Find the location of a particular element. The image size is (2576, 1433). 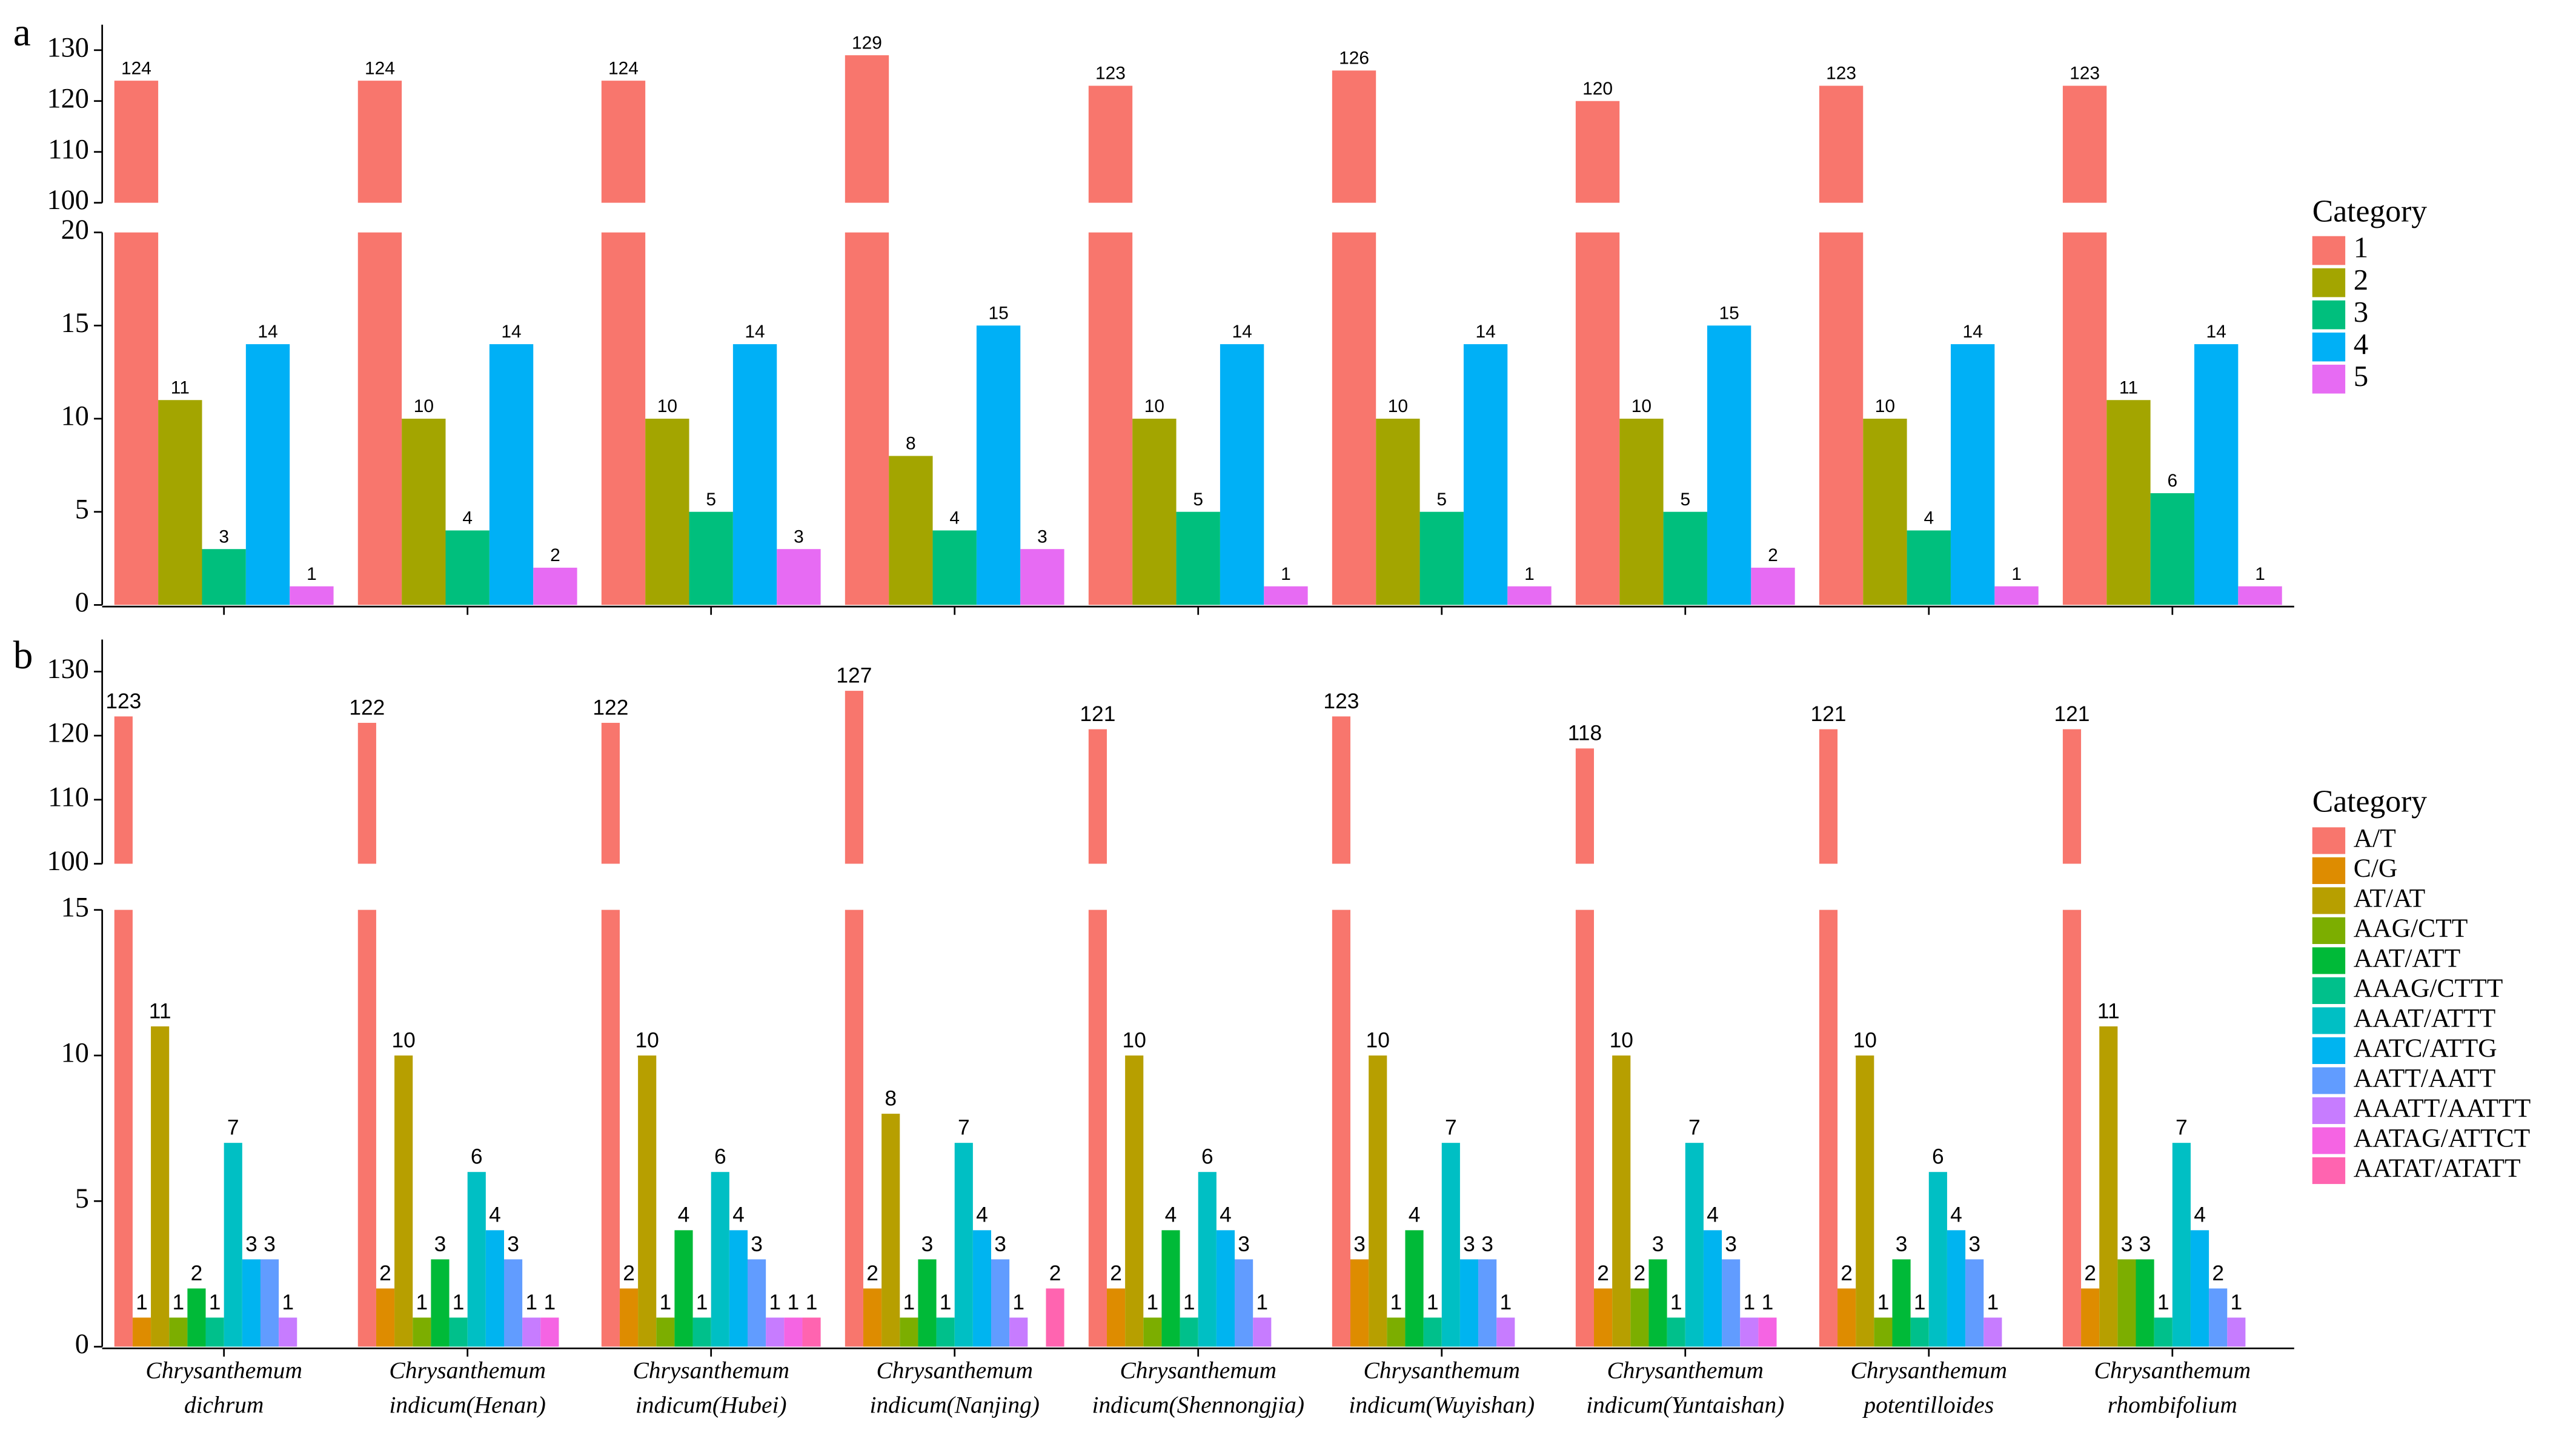

y-tick-label: 130 is located at coordinates (68, 669).